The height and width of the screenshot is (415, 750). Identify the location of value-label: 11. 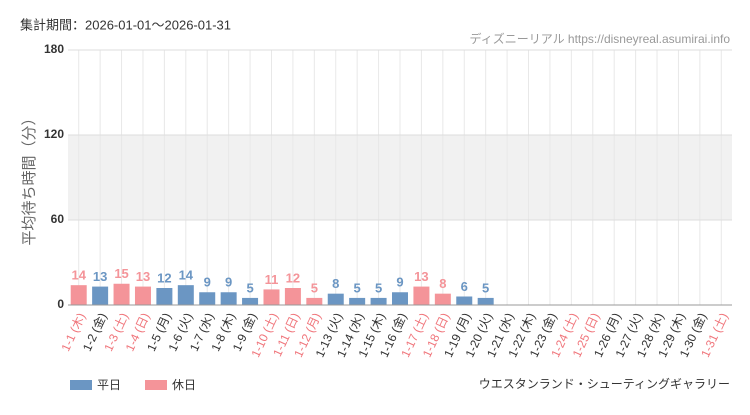
(272, 279).